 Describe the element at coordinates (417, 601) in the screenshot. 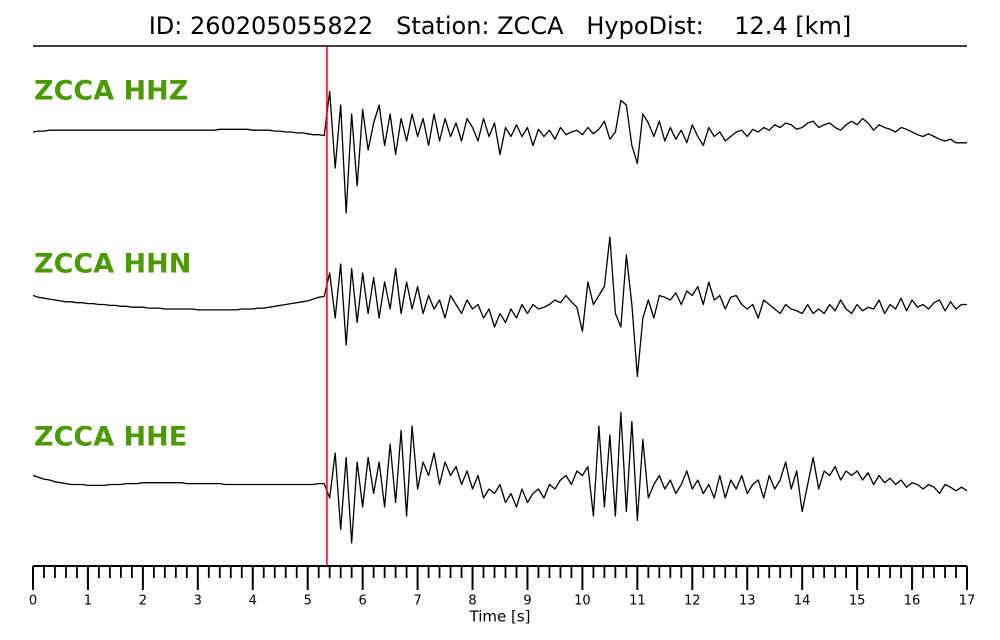

I see `x-tick-label: 7` at that location.